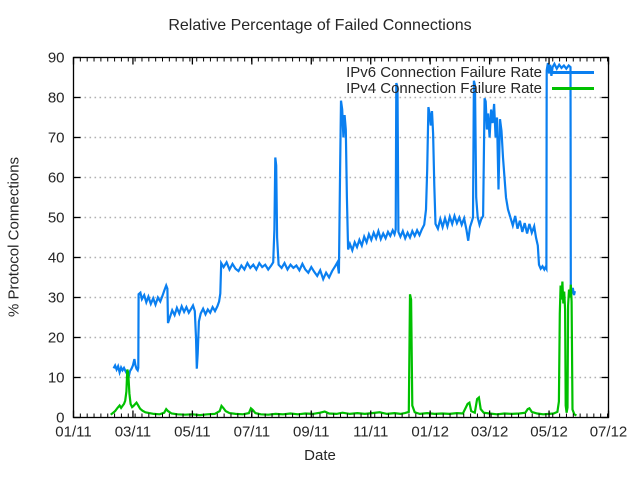 This screenshot has height=480, width=640. Describe the element at coordinates (56, 378) in the screenshot. I see `y-tick-label: 10` at that location.